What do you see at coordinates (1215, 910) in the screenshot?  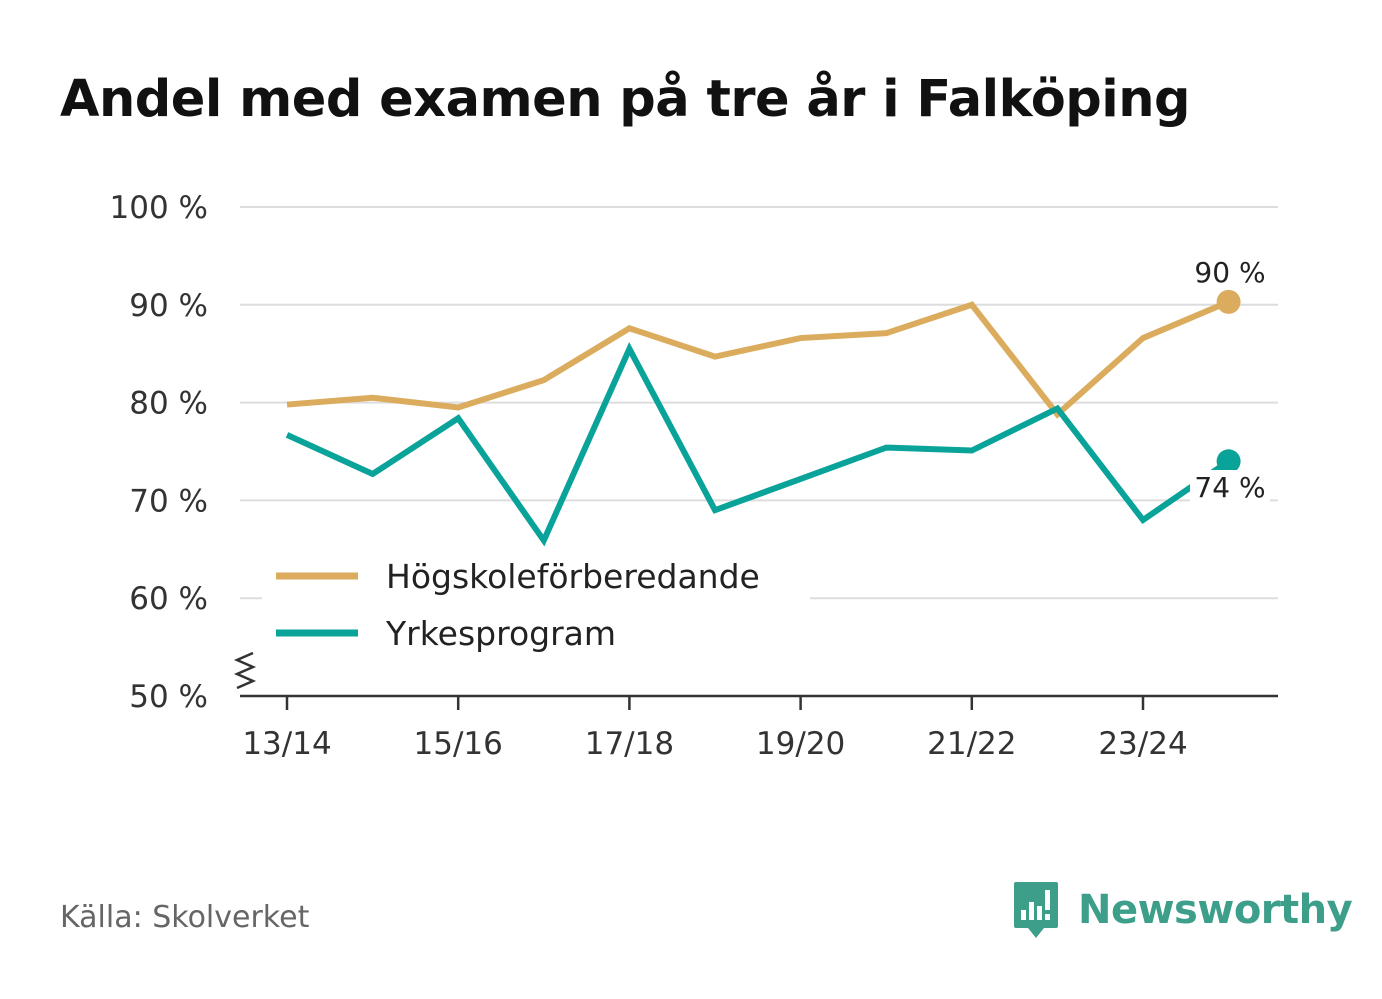 I see `brand-name: Newsworthy` at bounding box center [1215, 910].